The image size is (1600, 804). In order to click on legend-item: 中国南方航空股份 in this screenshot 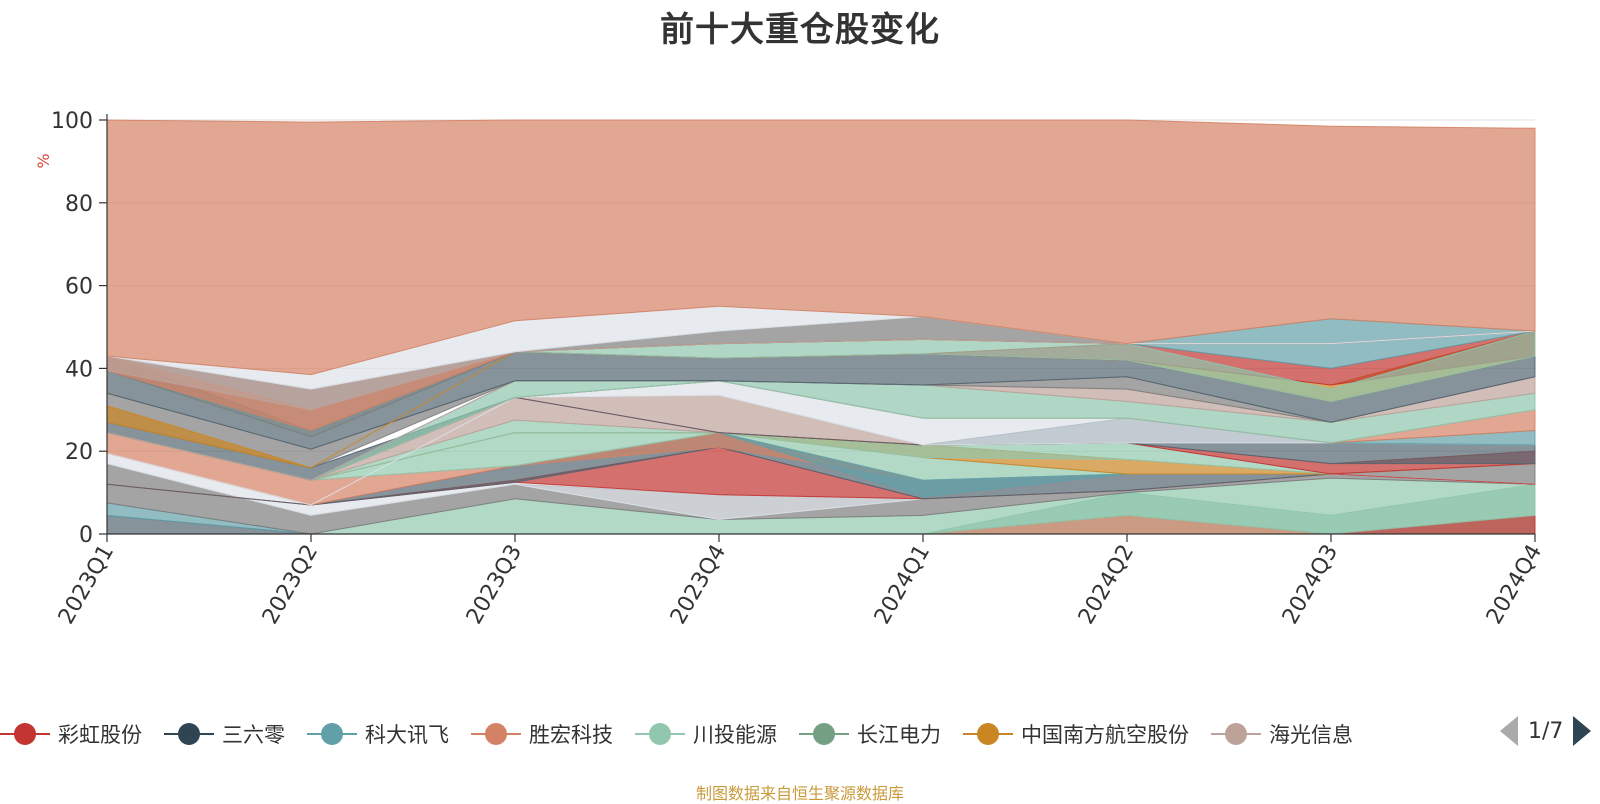, I will do `click(1076, 734)`.